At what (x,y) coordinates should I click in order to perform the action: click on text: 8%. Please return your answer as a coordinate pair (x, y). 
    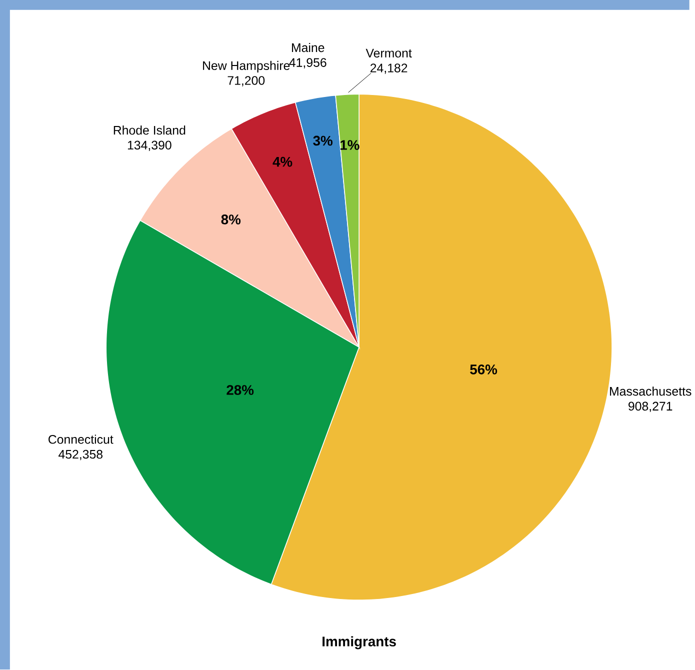
    Looking at the image, I should click on (231, 219).